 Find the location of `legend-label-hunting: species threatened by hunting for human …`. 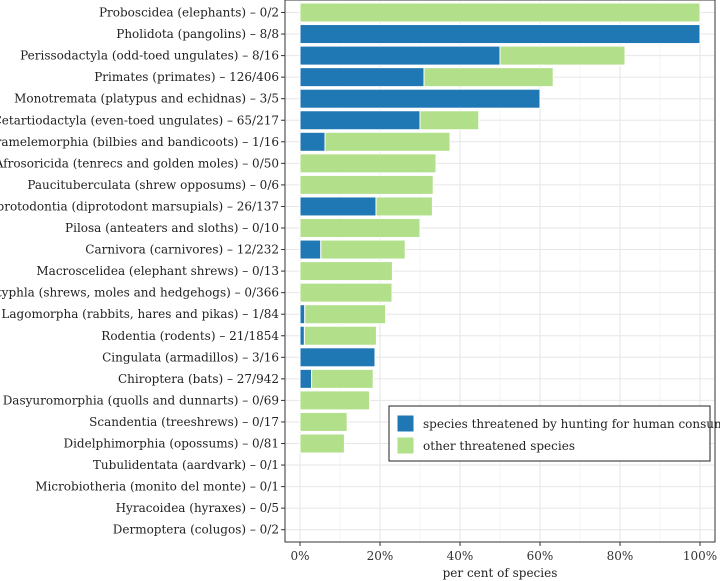

legend-label-hunting: species threatened by hunting for human … is located at coordinates (571, 424).